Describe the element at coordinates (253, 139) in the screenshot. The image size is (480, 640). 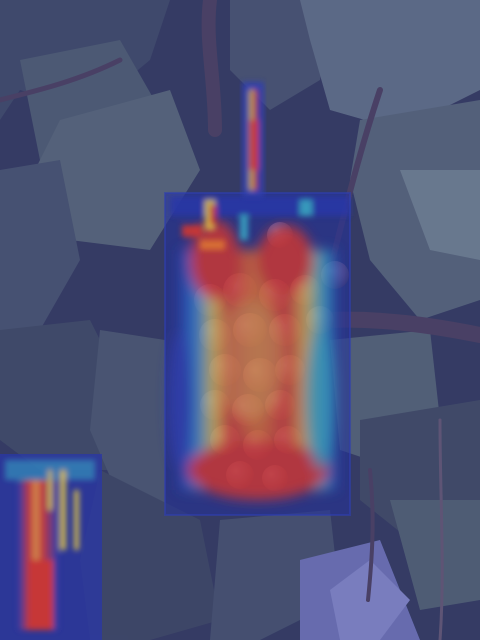
I see `heatmap-stem` at that location.